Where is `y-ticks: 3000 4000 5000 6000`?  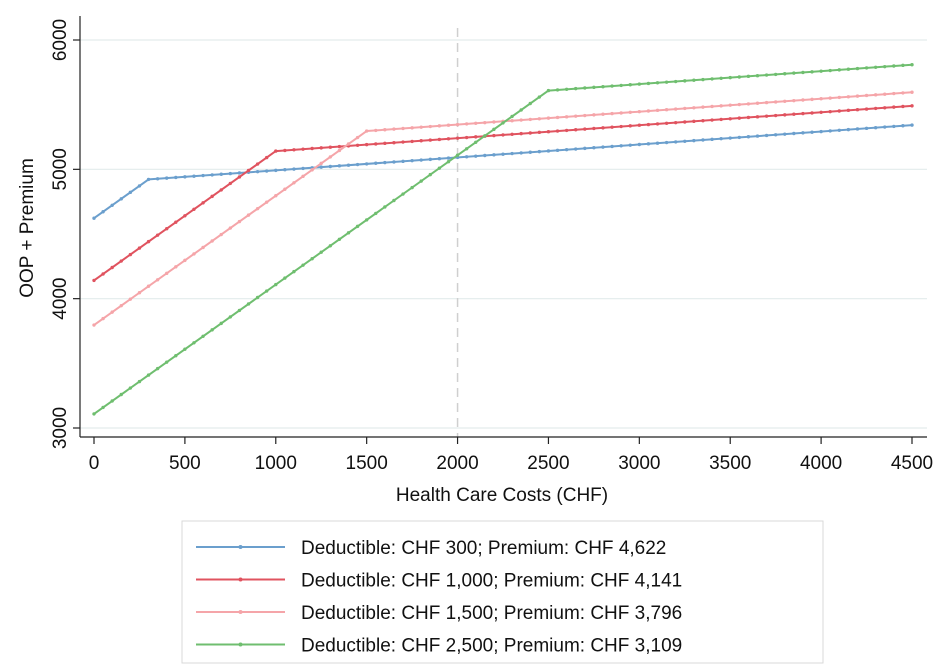 y-ticks: 3000 4000 5000 6000 is located at coordinates (65, 234).